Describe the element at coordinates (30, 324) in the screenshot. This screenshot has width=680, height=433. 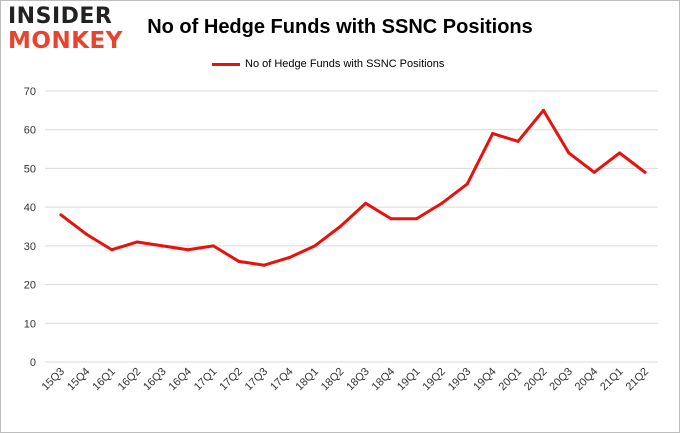
I see `y-tick-label: 10` at that location.